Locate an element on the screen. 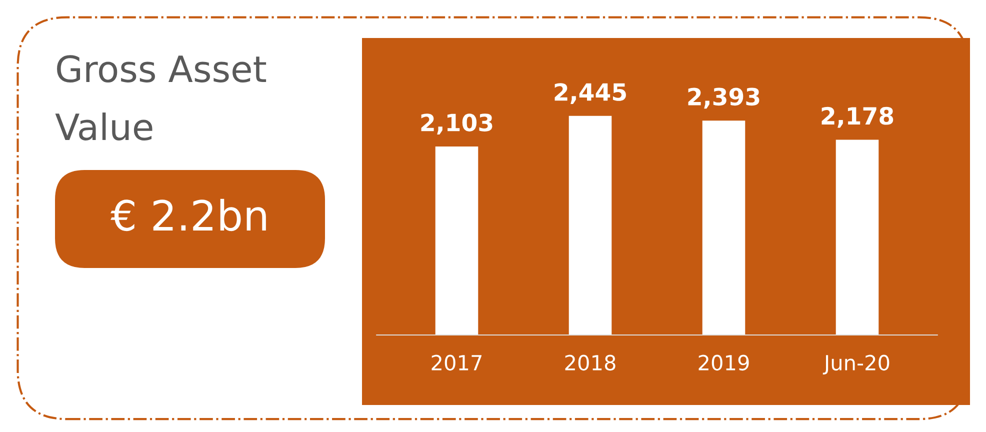  x-tick-label: Jun-20 is located at coordinates (856, 364).